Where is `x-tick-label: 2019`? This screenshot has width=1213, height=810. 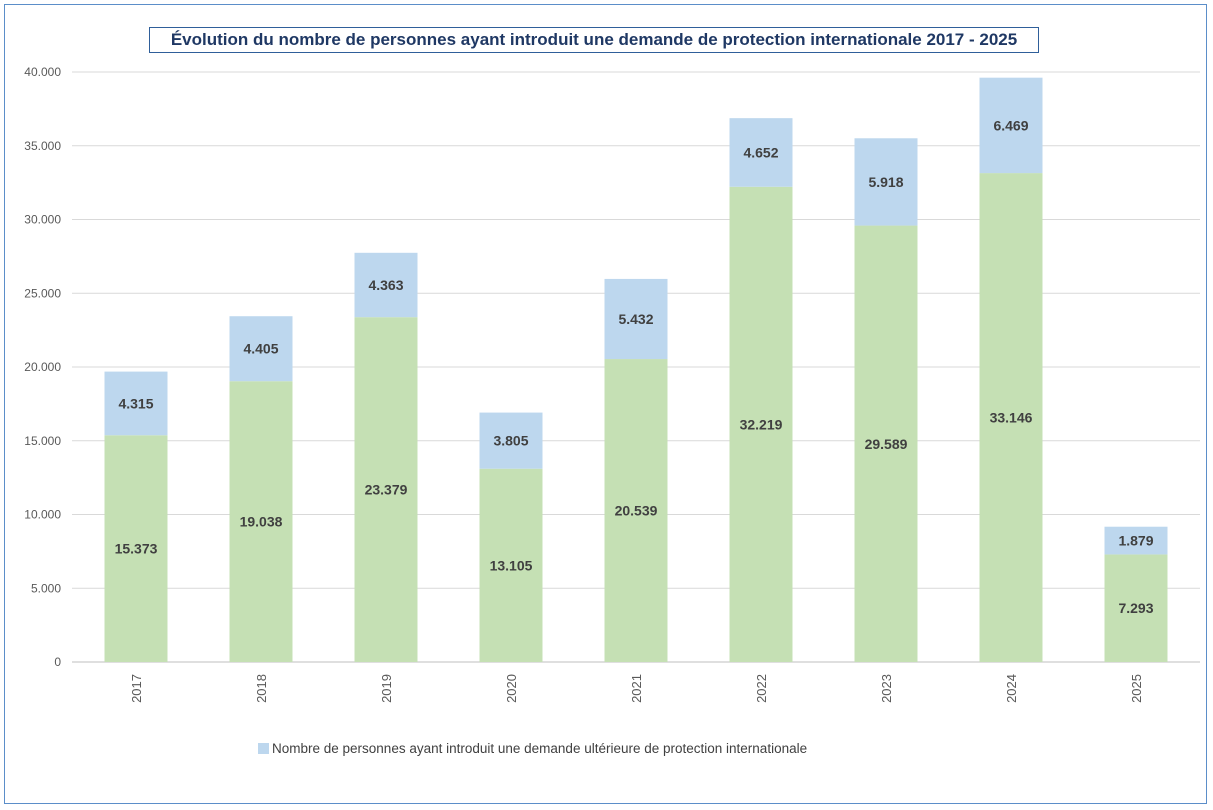 x-tick-label: 2019 is located at coordinates (386, 688).